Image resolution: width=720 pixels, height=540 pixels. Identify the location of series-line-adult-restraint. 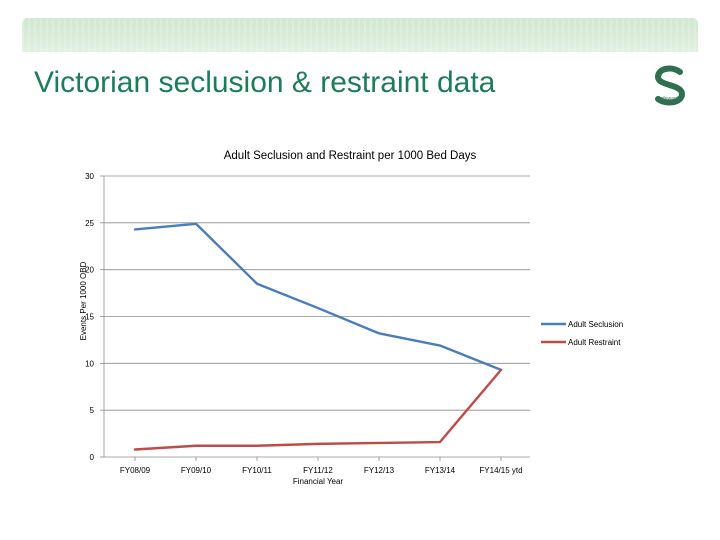
(318, 409).